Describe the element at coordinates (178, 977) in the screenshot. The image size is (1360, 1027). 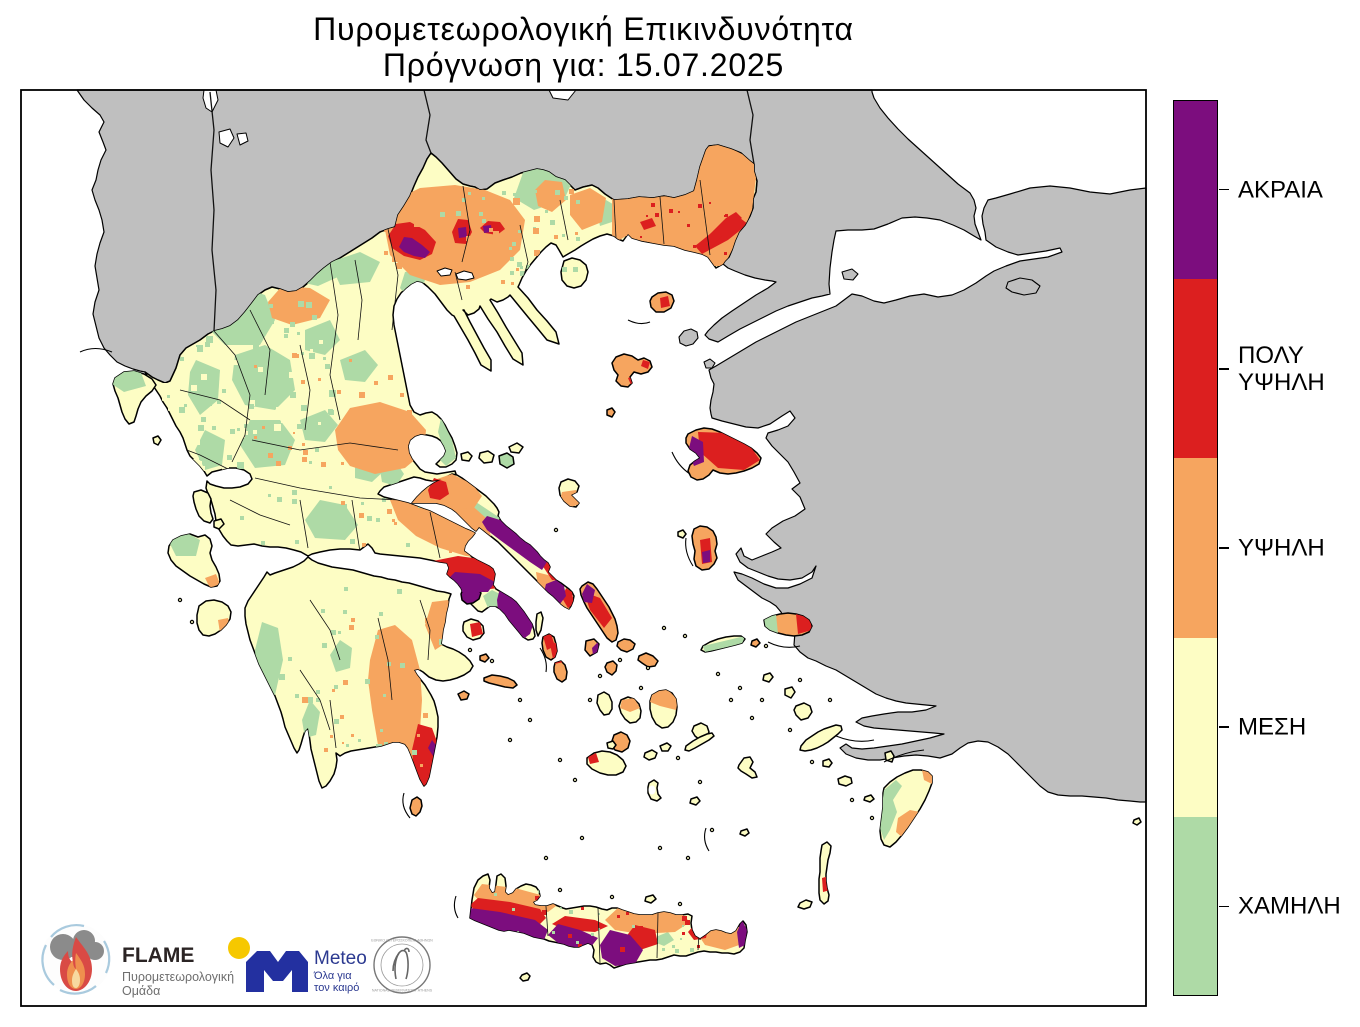
I see `svg-text: Πυρομετεωρολογική` at that location.